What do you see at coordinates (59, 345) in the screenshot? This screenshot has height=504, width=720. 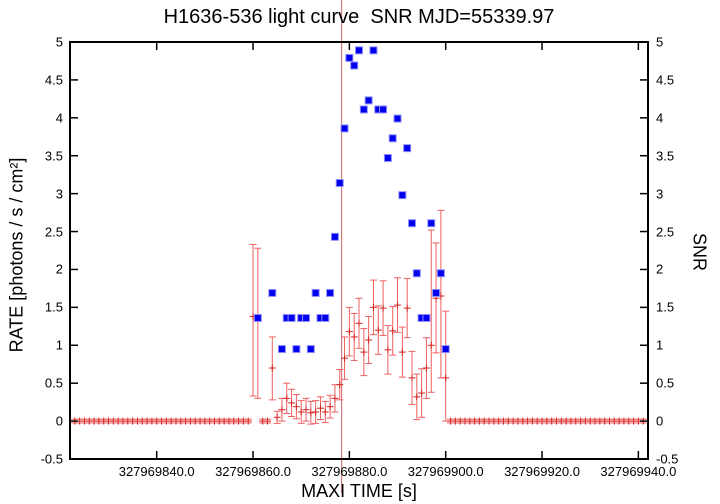 I see `y-tick-label-left: 1` at bounding box center [59, 345].